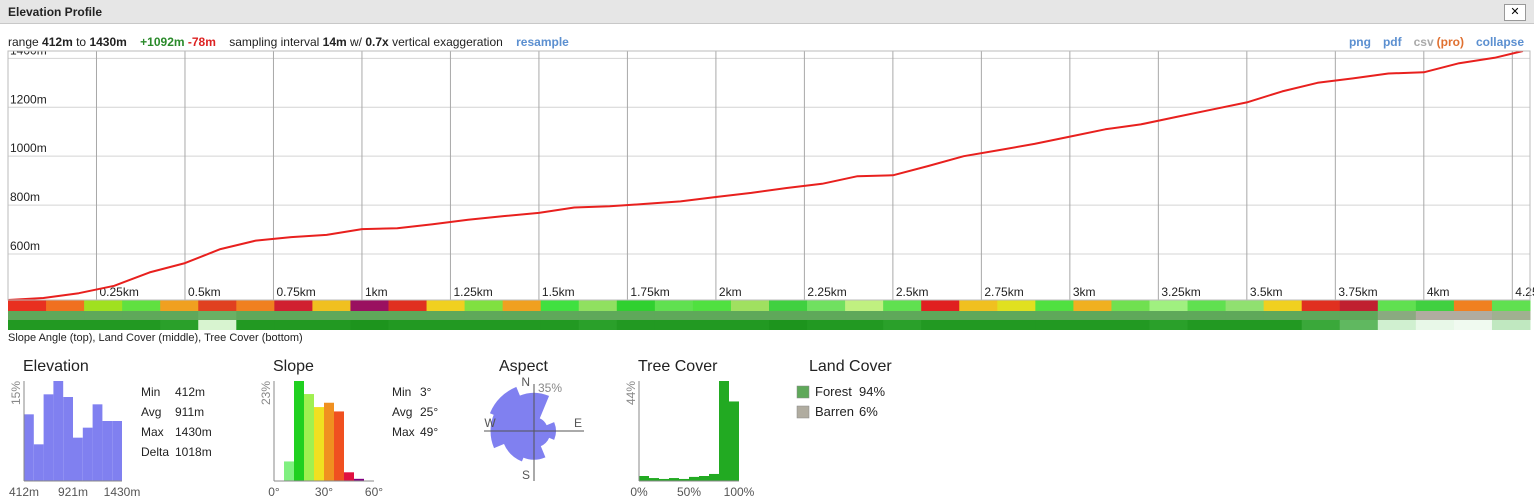 The height and width of the screenshot is (502, 1534). I want to click on summary-value: 1430m, so click(108, 42).